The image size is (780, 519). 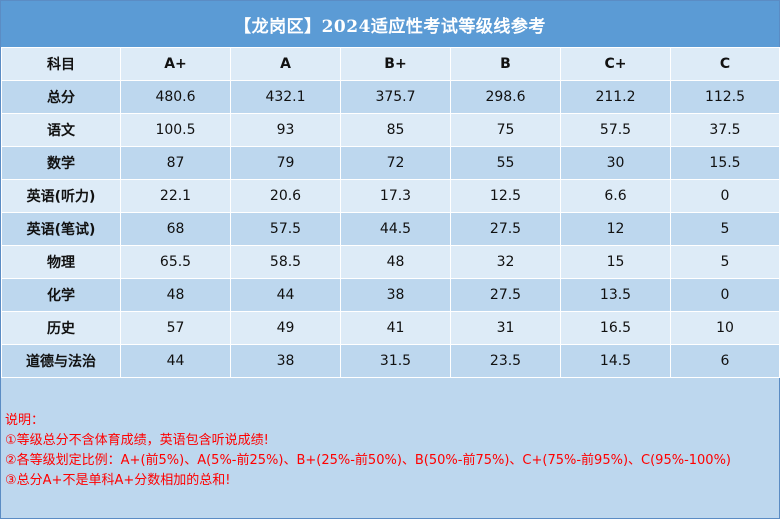 I want to click on table-row: 历史 57 49 41 31 16.5 10, so click(x=390, y=328).